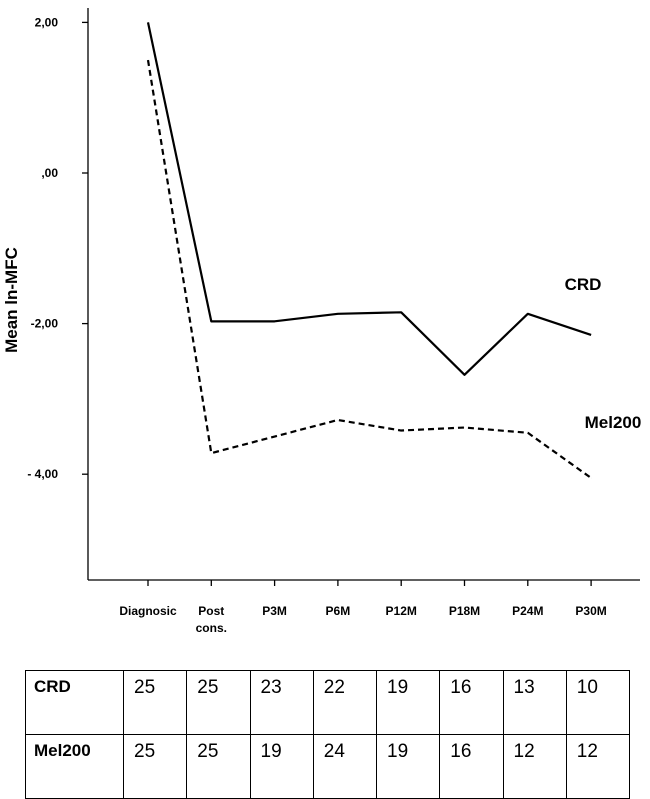  What do you see at coordinates (75, 767) in the screenshot?
I see `row-label: Mel200` at bounding box center [75, 767].